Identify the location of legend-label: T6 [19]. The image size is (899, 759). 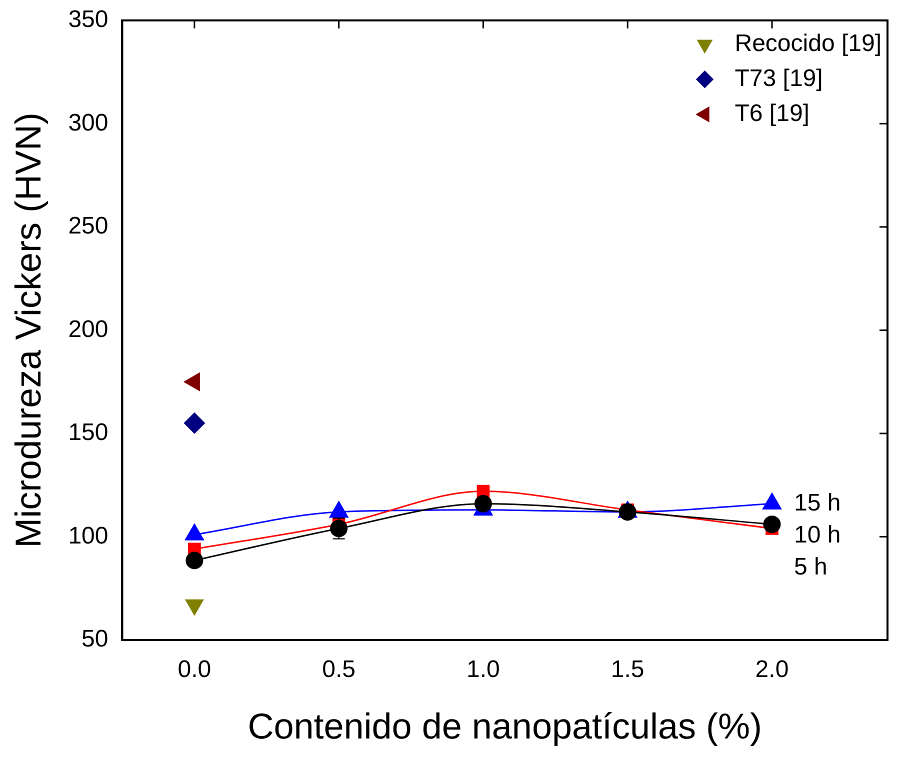
(772, 114).